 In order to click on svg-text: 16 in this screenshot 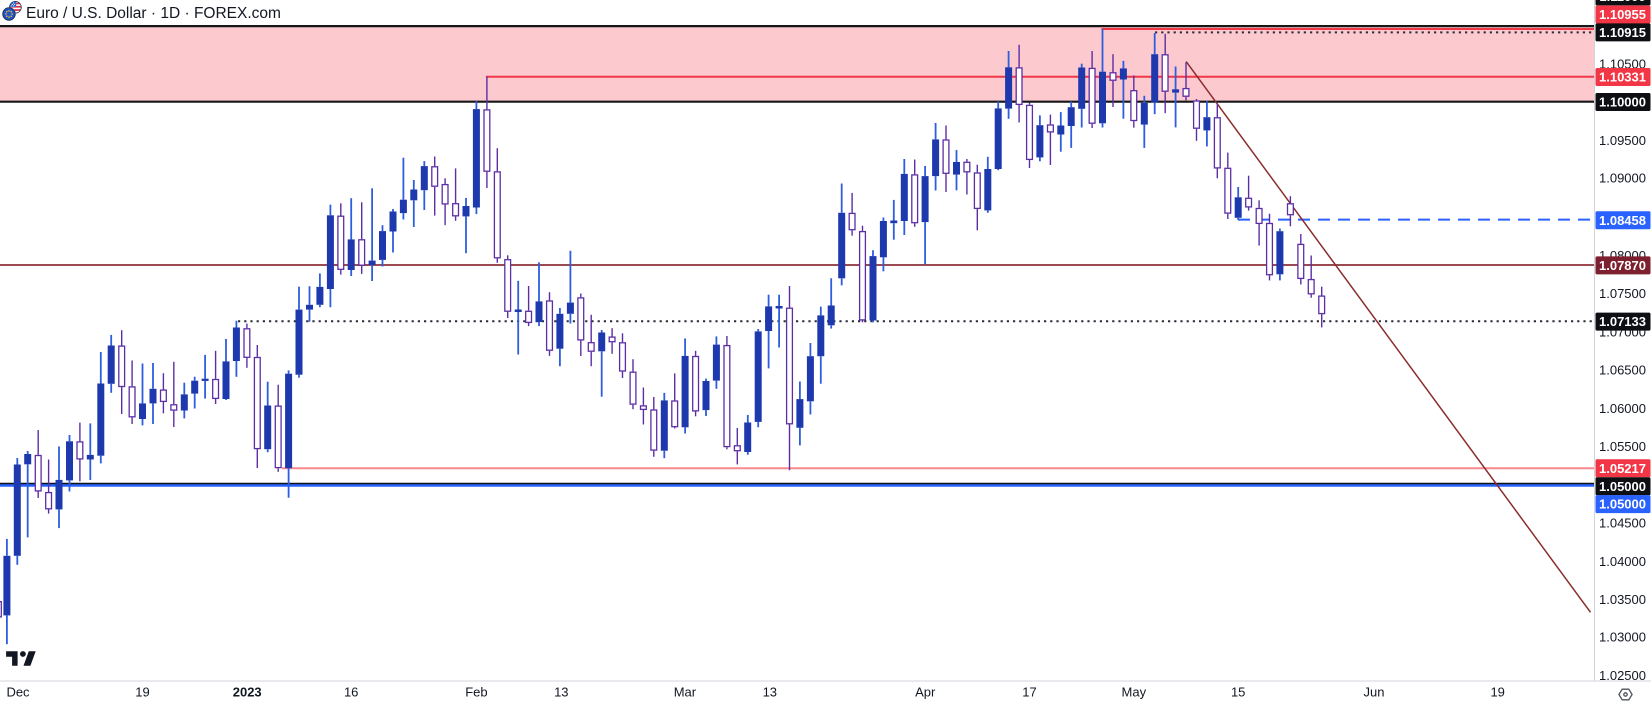, I will do `click(351, 692)`.